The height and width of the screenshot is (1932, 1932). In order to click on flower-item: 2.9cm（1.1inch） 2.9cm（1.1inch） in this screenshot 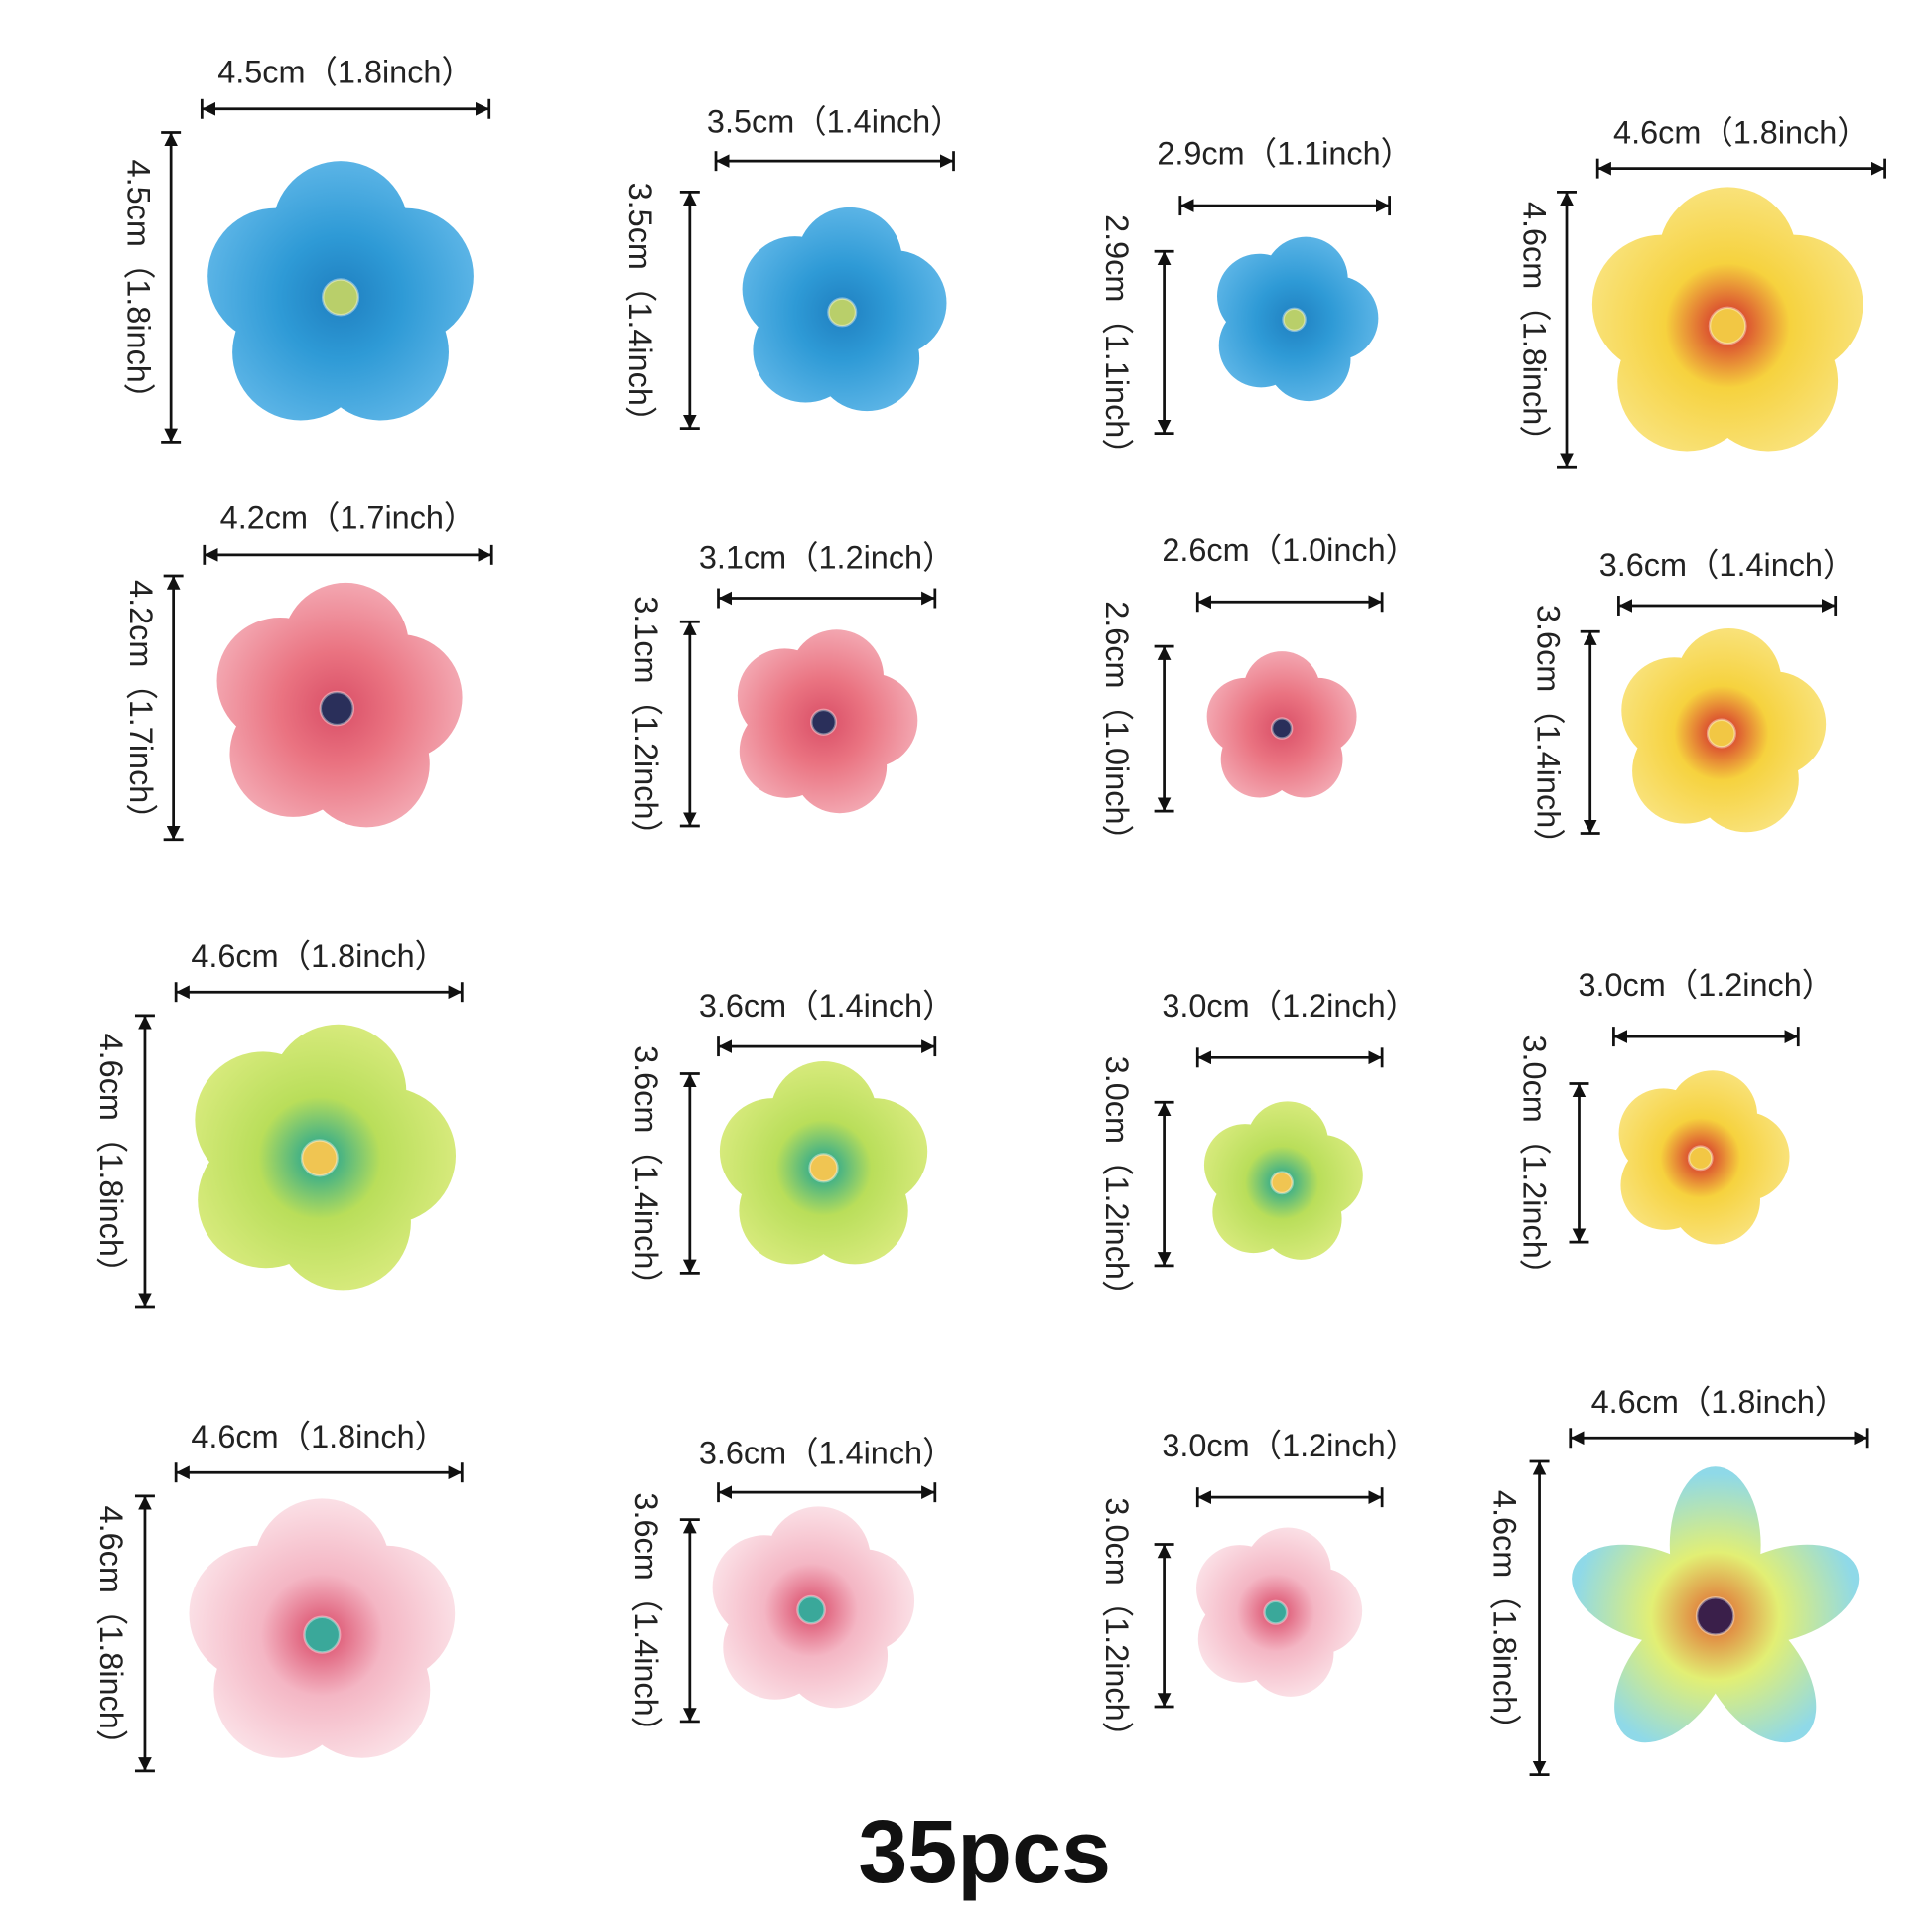, I will do `click(1256, 304)`.